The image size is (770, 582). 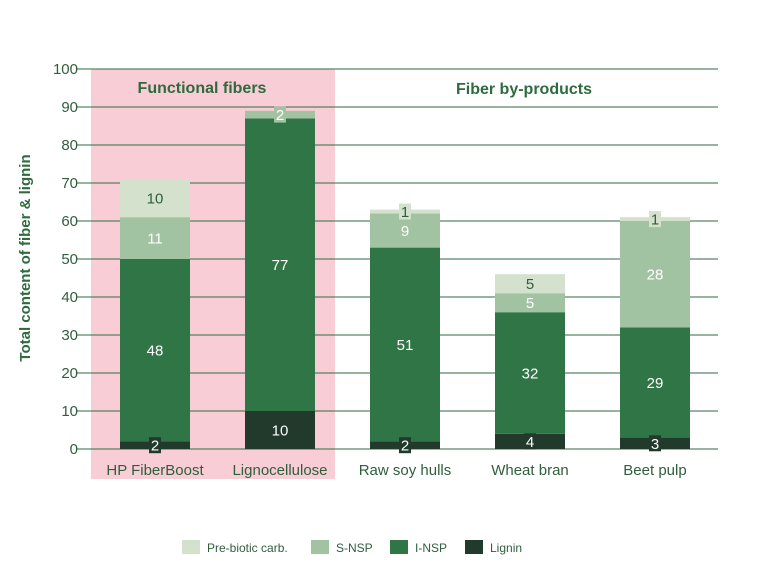 I want to click on y-axis-ticks: 0 10 20 30 40 50 60 70 80 90 100, so click(x=65, y=259).